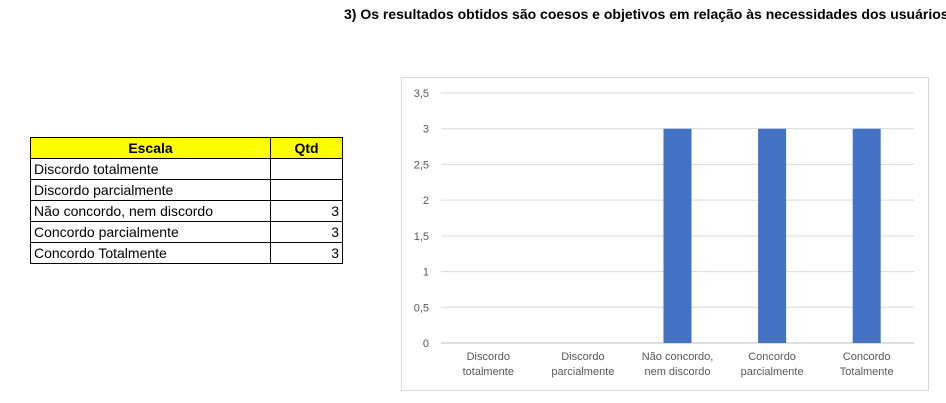 The width and height of the screenshot is (946, 403). What do you see at coordinates (421, 94) in the screenshot?
I see `y-tick-label: 3,5` at bounding box center [421, 94].